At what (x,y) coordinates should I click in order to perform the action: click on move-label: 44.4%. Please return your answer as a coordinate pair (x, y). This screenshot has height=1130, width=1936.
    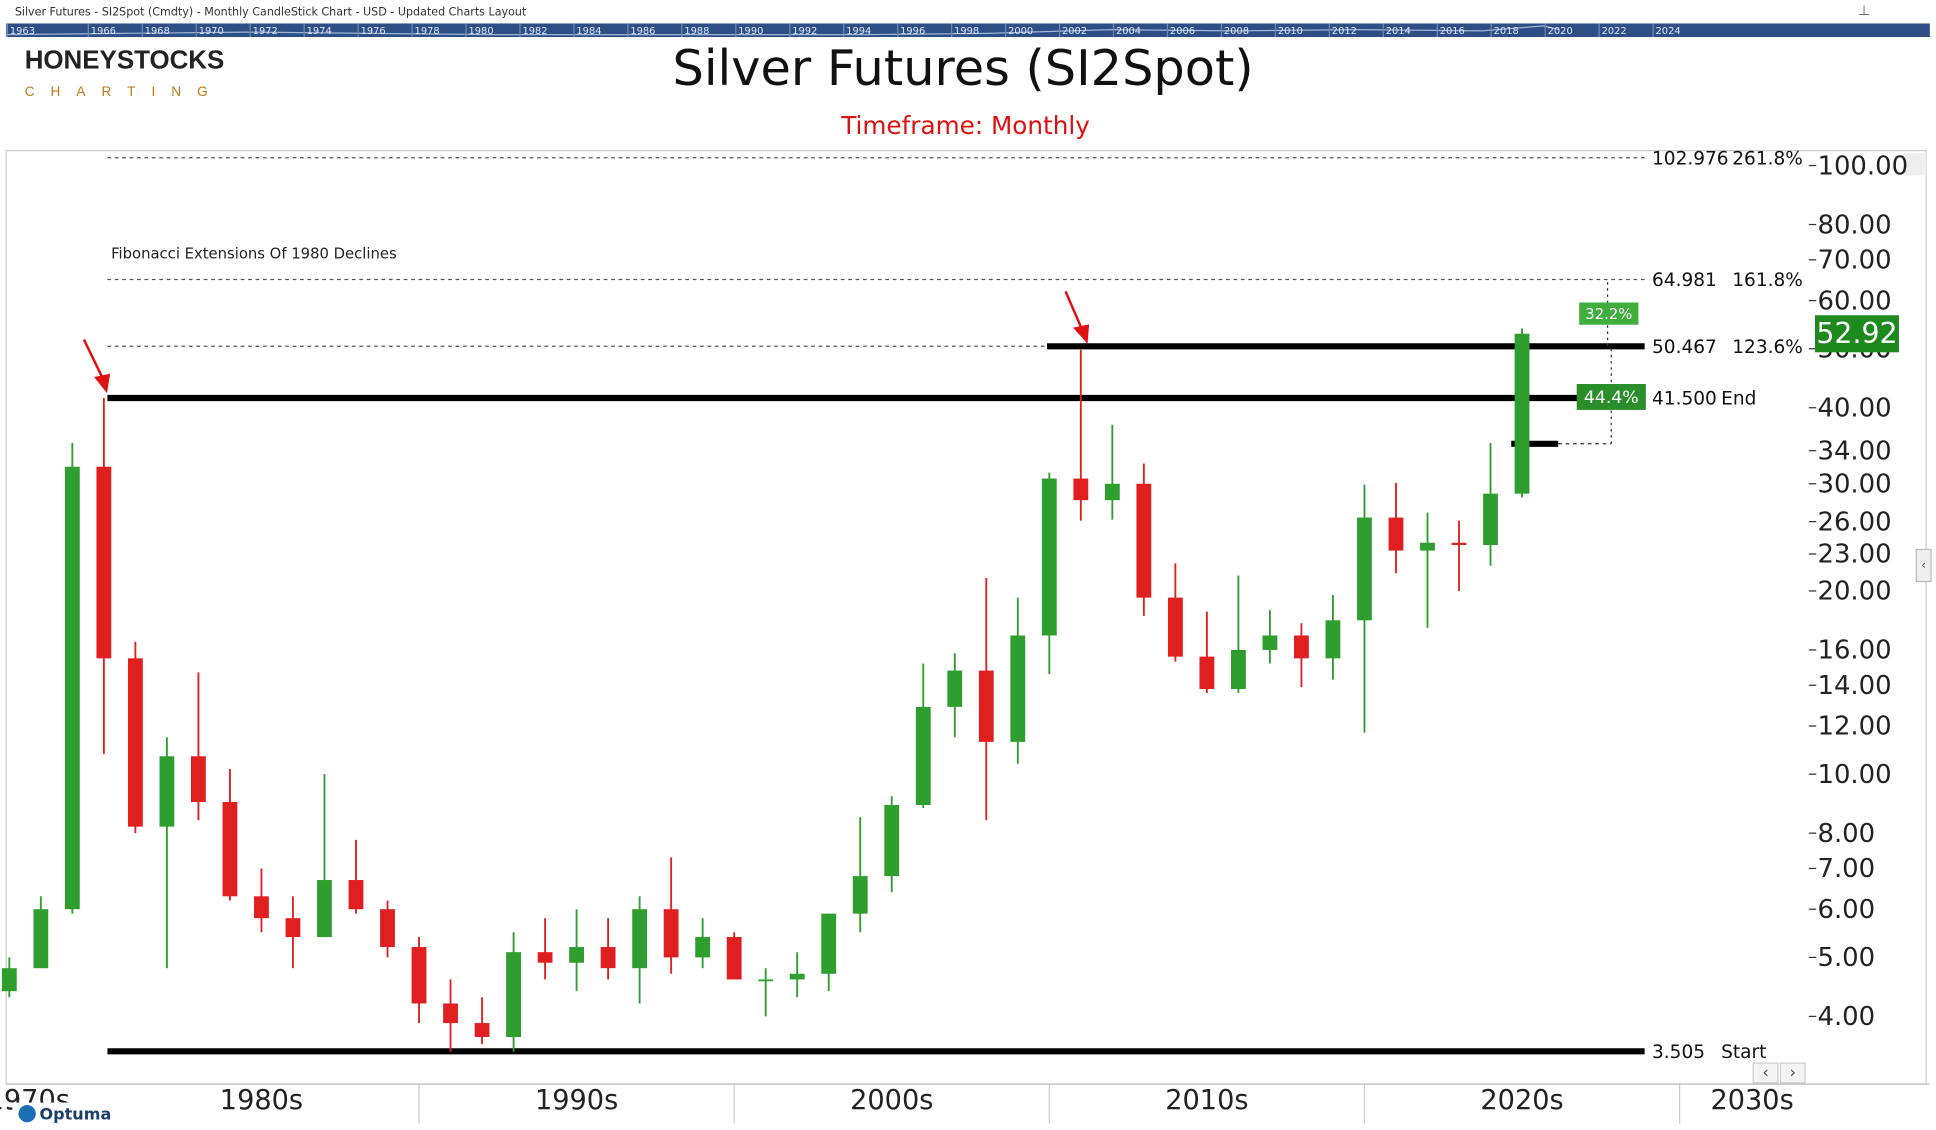
    Looking at the image, I should click on (1611, 398).